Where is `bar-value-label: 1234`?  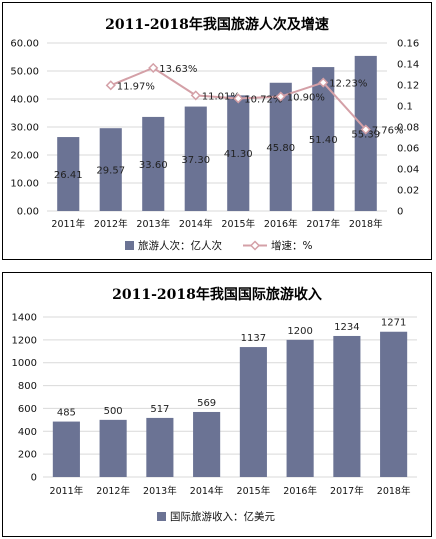
bar-value-label: 1234 is located at coordinates (346, 327).